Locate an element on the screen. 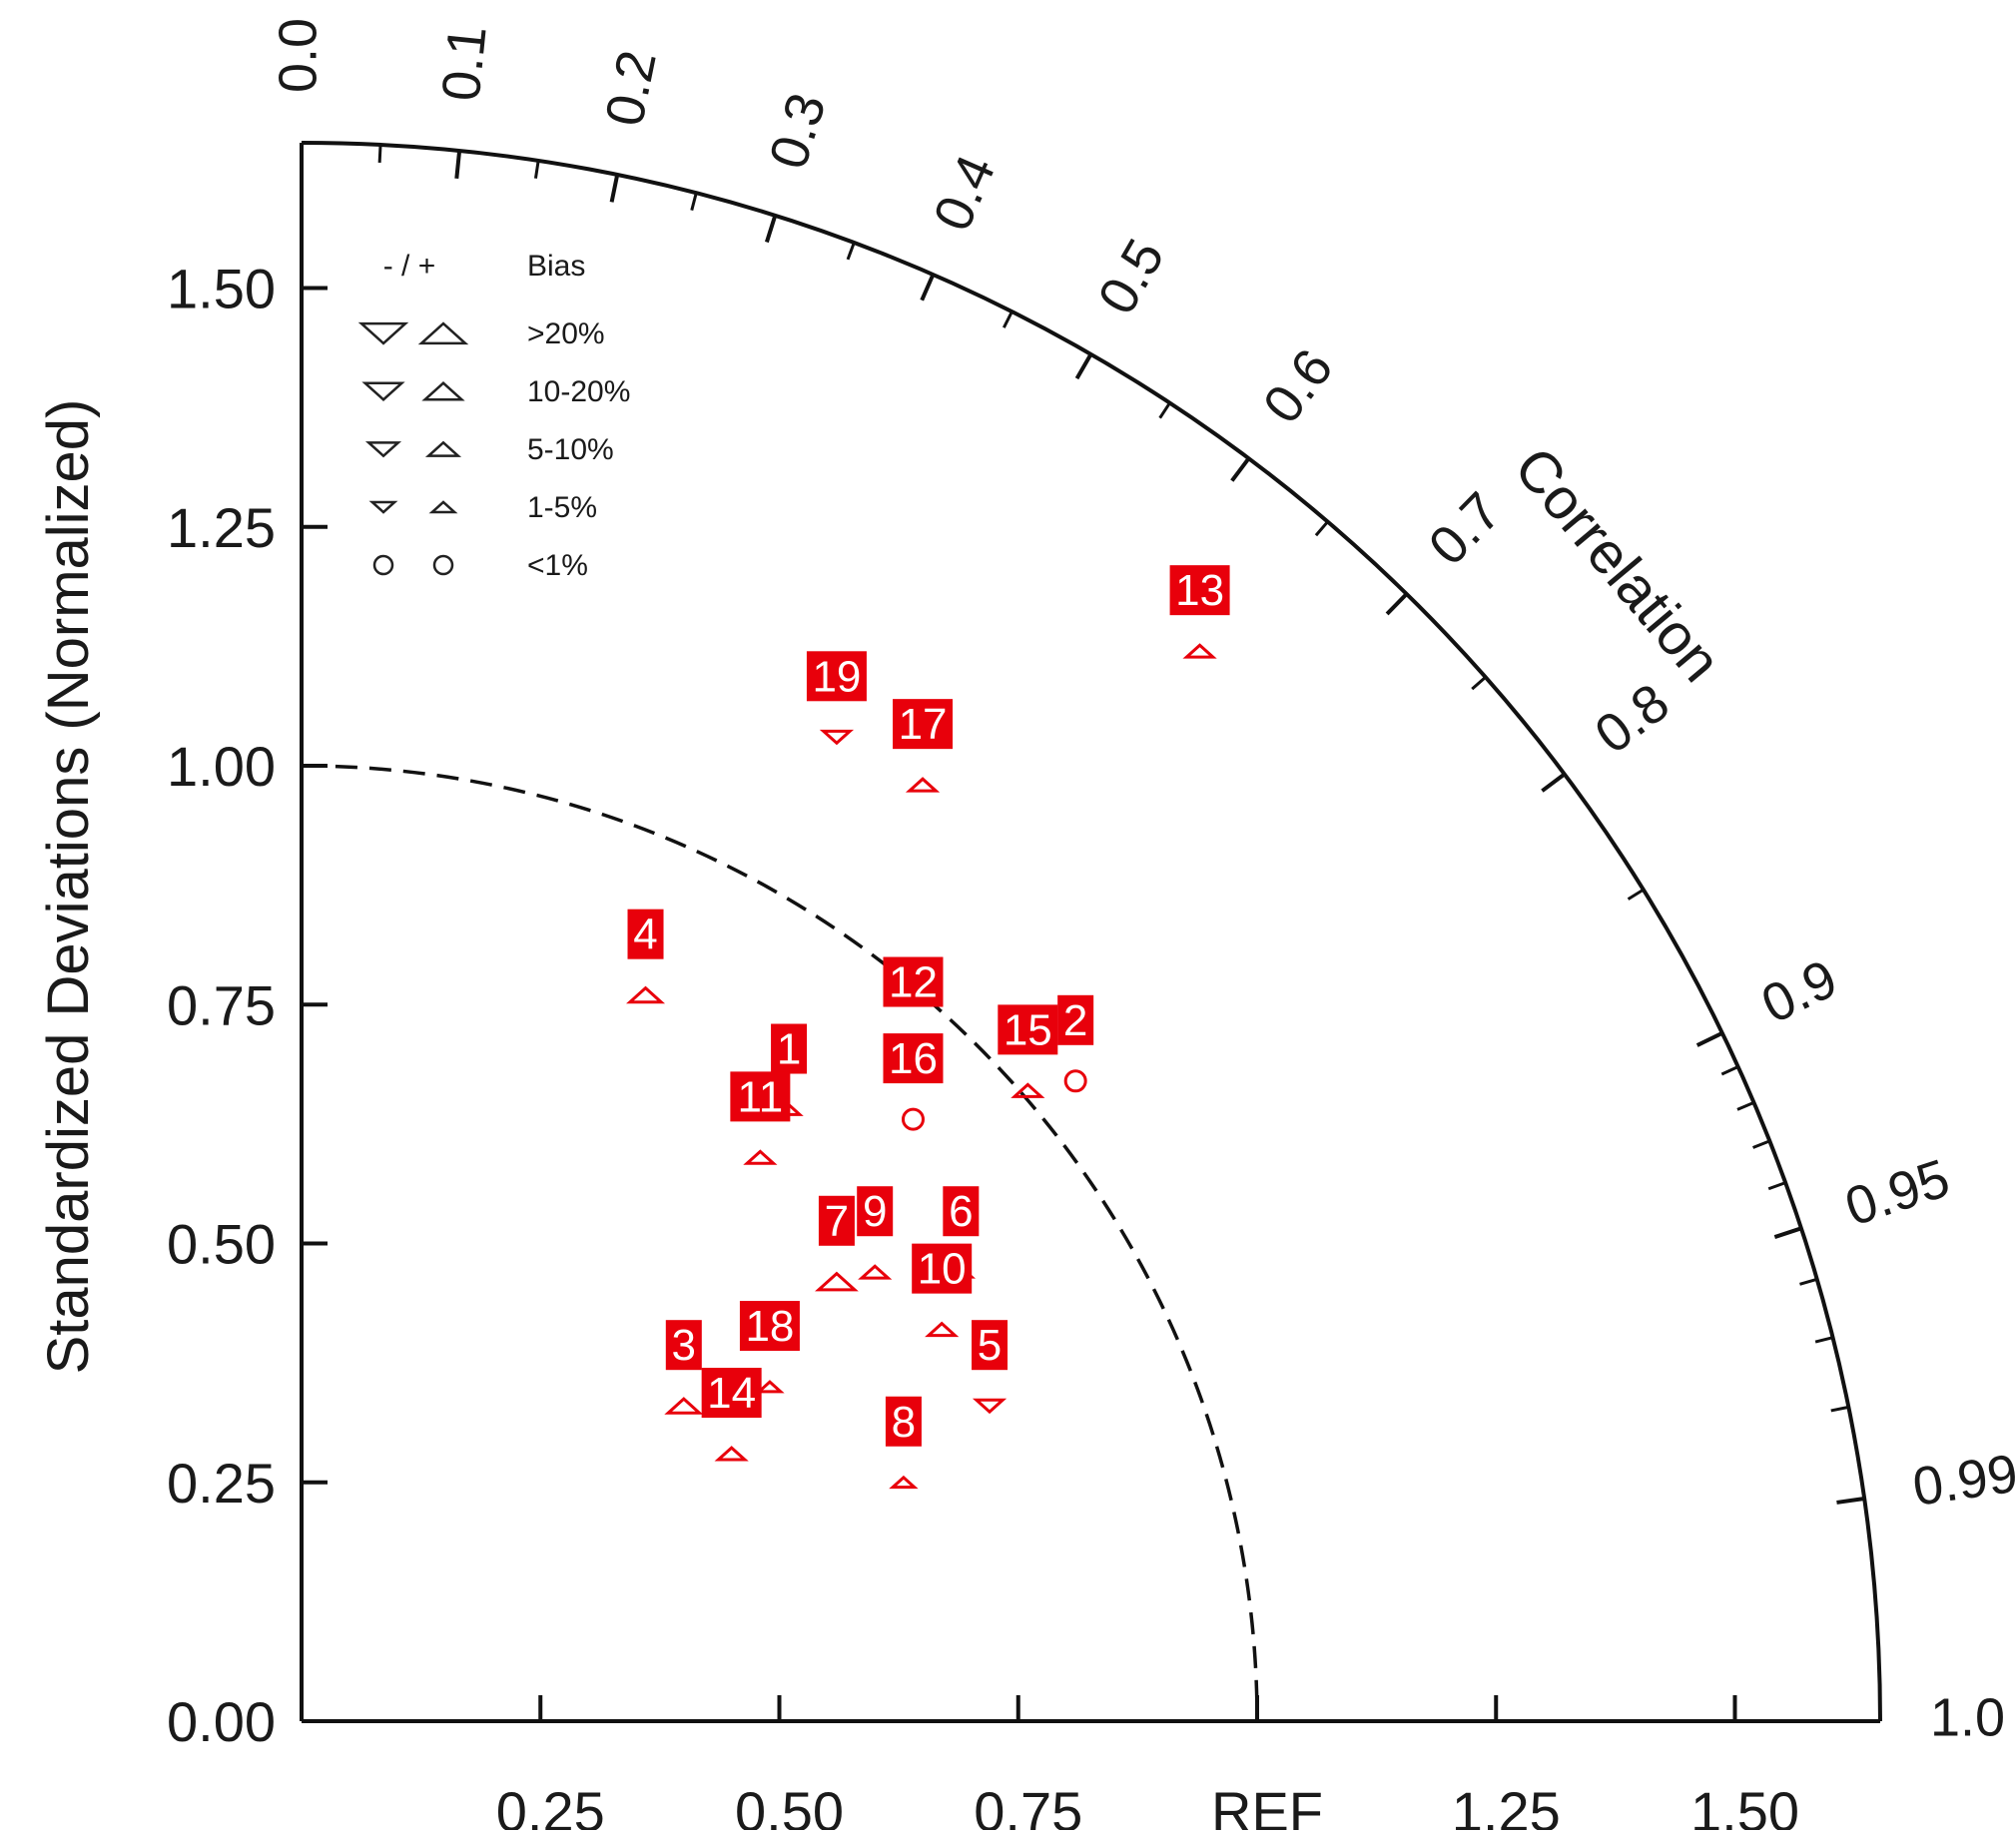  legend-row-label: >20% is located at coordinates (566, 333).